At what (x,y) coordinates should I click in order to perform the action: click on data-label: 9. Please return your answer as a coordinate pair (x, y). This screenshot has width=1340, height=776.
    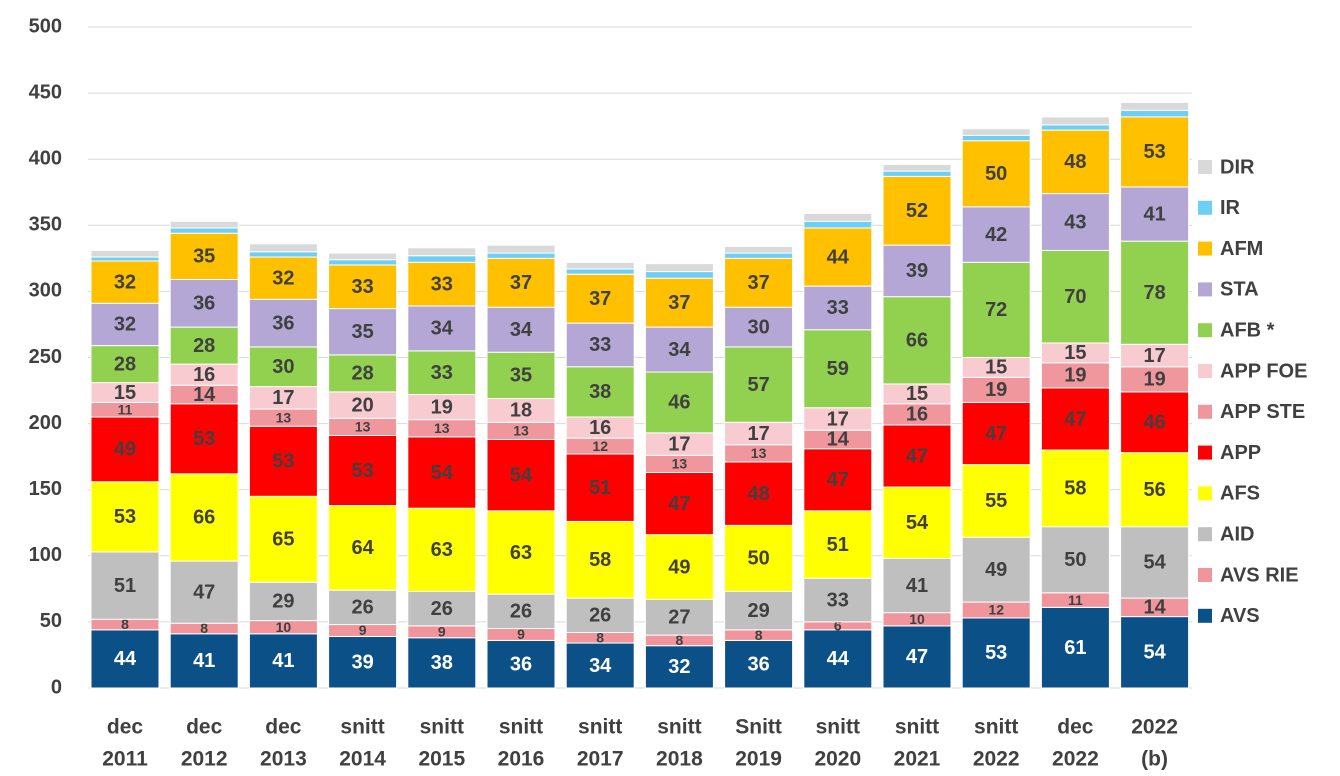
    Looking at the image, I should click on (363, 630).